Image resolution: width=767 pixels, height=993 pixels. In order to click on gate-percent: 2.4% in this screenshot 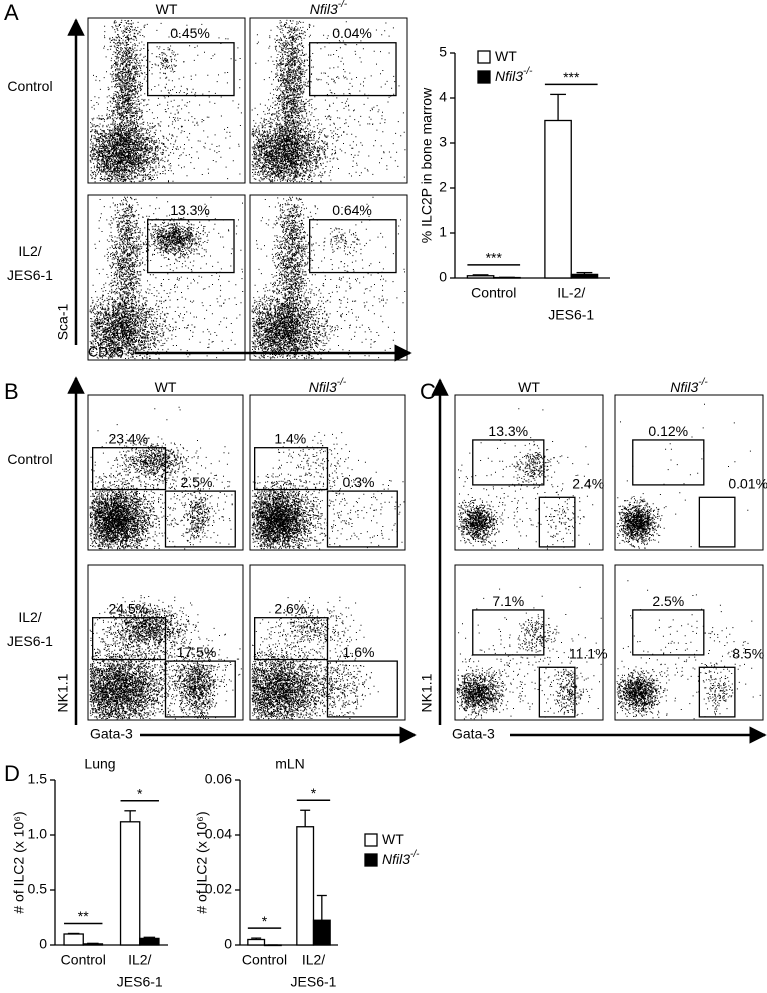, I will do `click(588, 484)`.